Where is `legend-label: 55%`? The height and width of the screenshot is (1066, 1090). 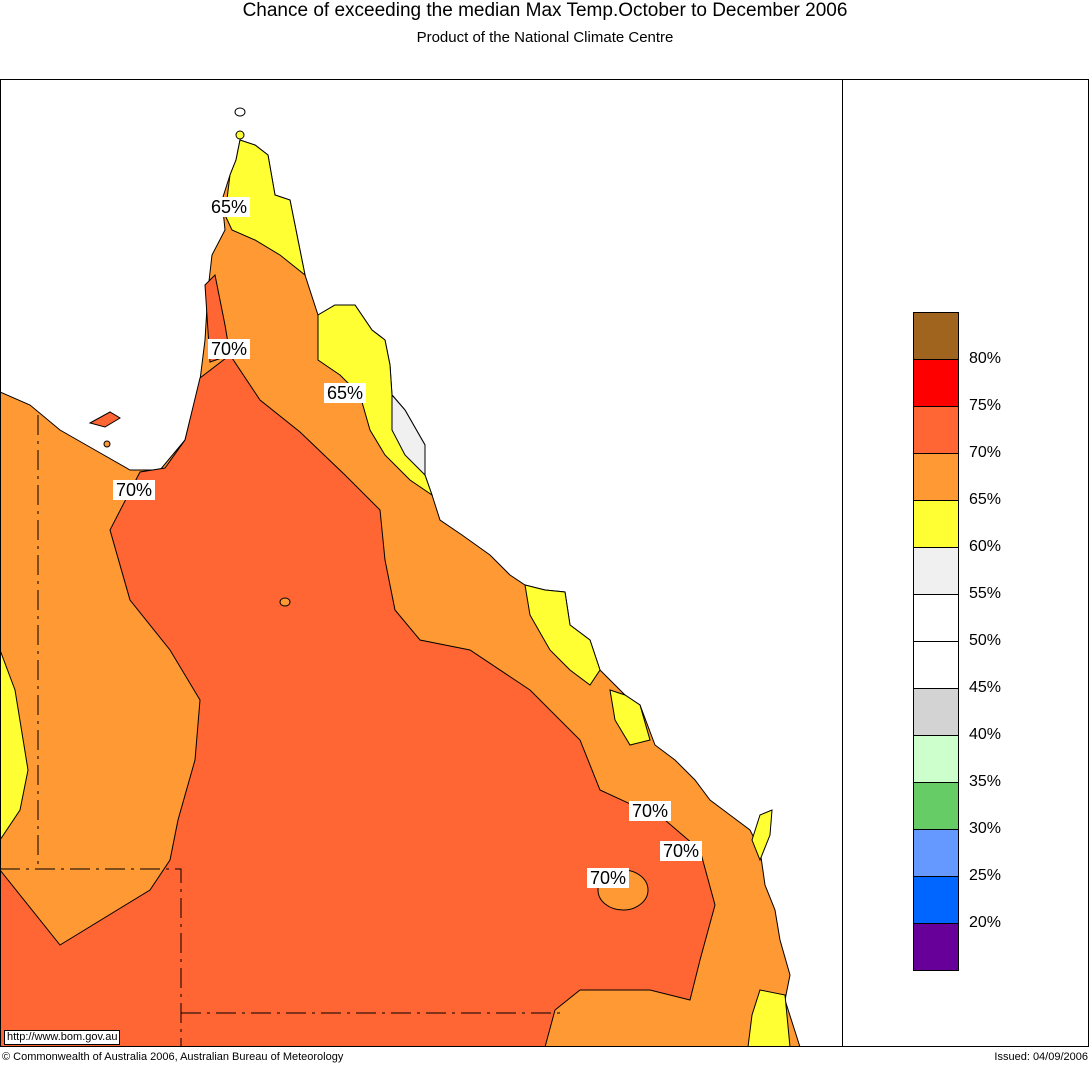 legend-label: 55% is located at coordinates (985, 593).